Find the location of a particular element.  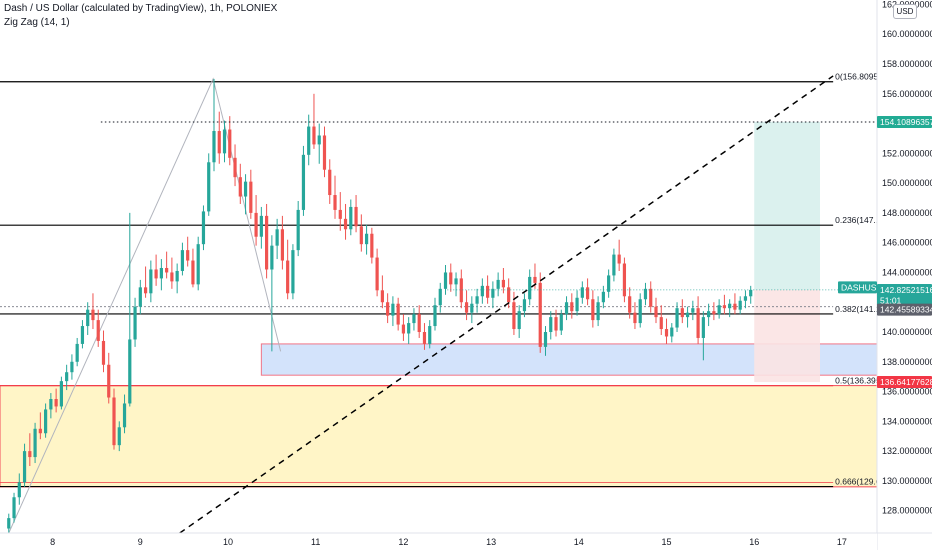

price-tick-label: 158.00000000 is located at coordinates (907, 64).